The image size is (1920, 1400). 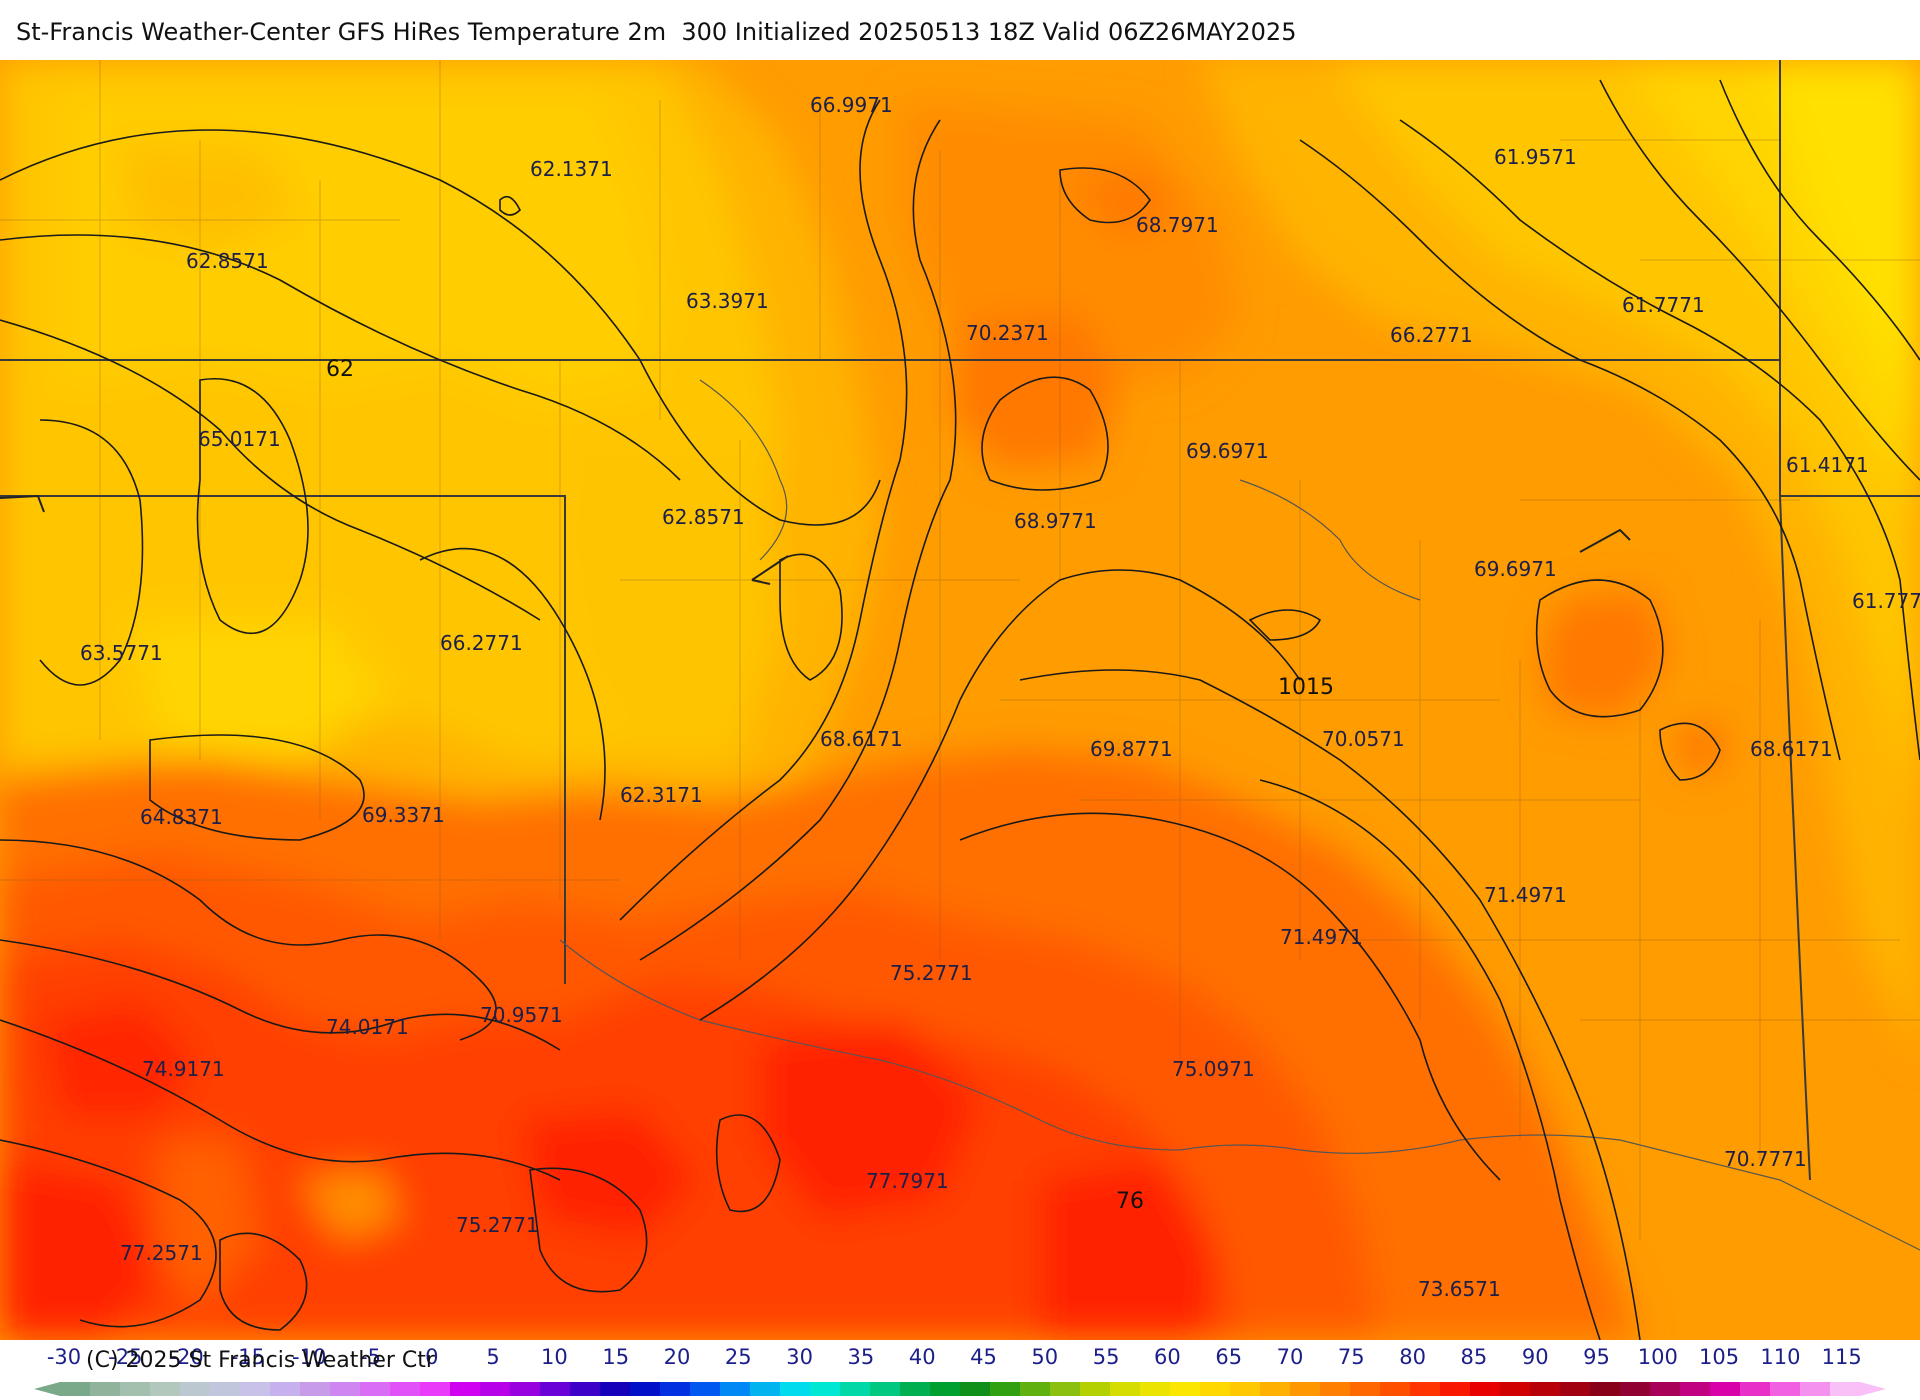 I want to click on legend-tick-label: 10, so click(x=554, y=1357).